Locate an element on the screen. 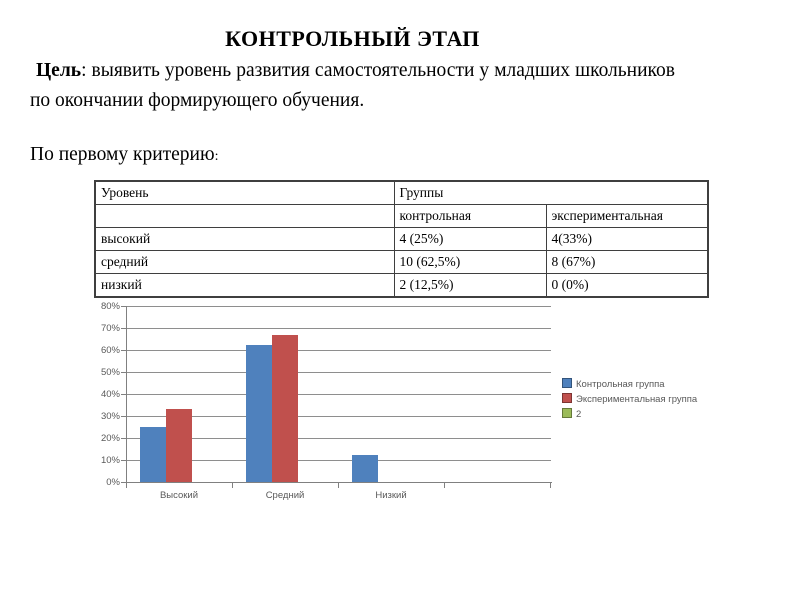  groups-header-cell: Группы is located at coordinates (551, 192).